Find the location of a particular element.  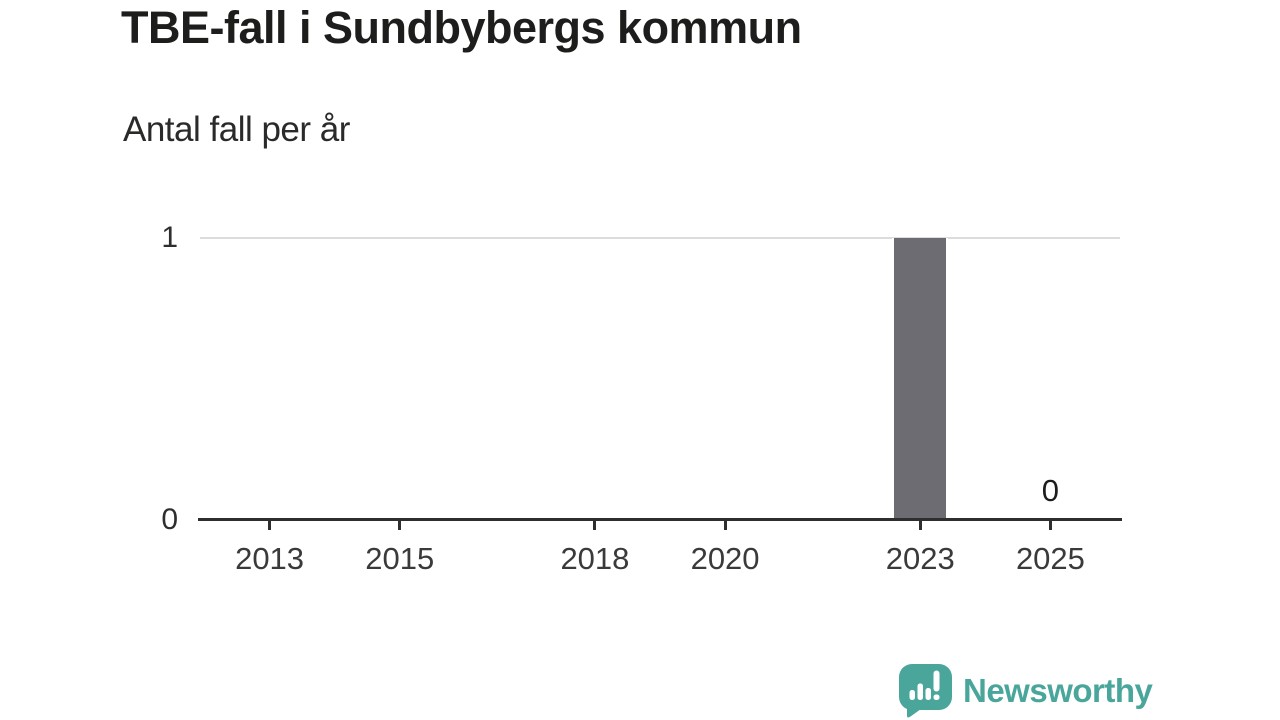

y-tick-label: 1 is located at coordinates (169, 237).